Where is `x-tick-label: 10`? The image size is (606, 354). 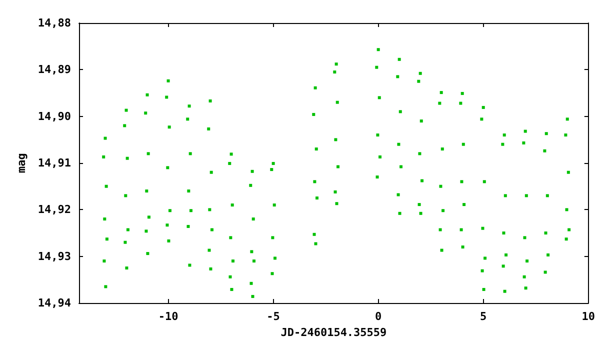
x-tick-label: 10 is located at coordinates (588, 316).